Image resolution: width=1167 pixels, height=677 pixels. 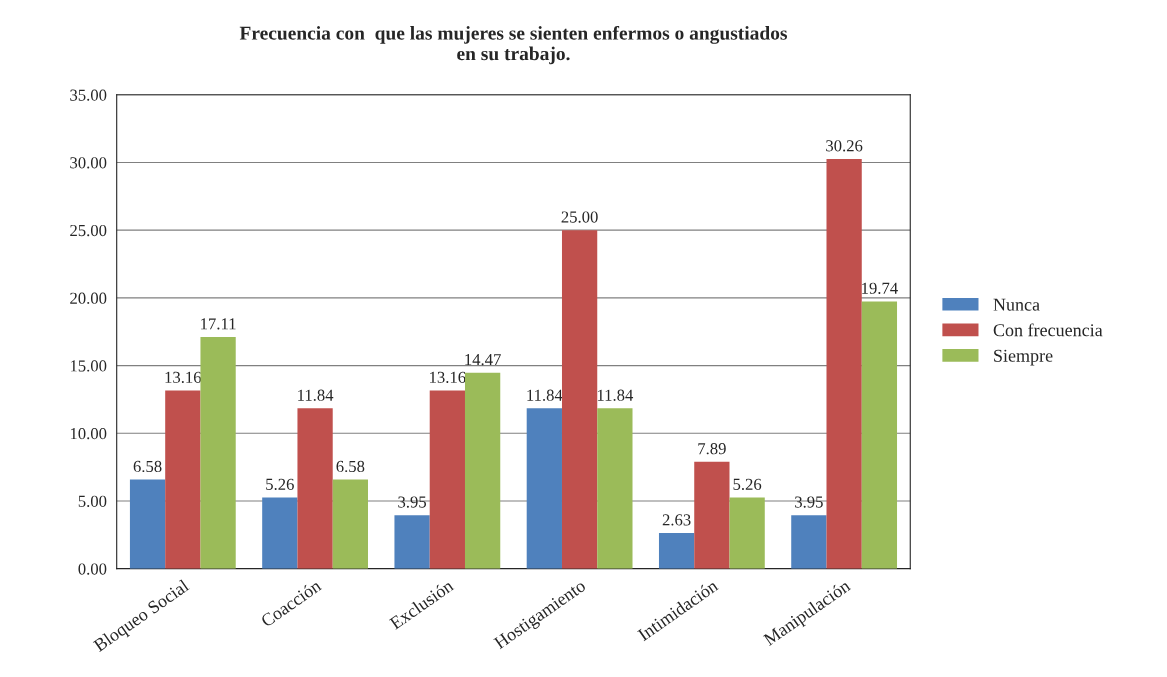 What do you see at coordinates (88, 433) in the screenshot?
I see `y-tick-label: 10.00` at bounding box center [88, 433].